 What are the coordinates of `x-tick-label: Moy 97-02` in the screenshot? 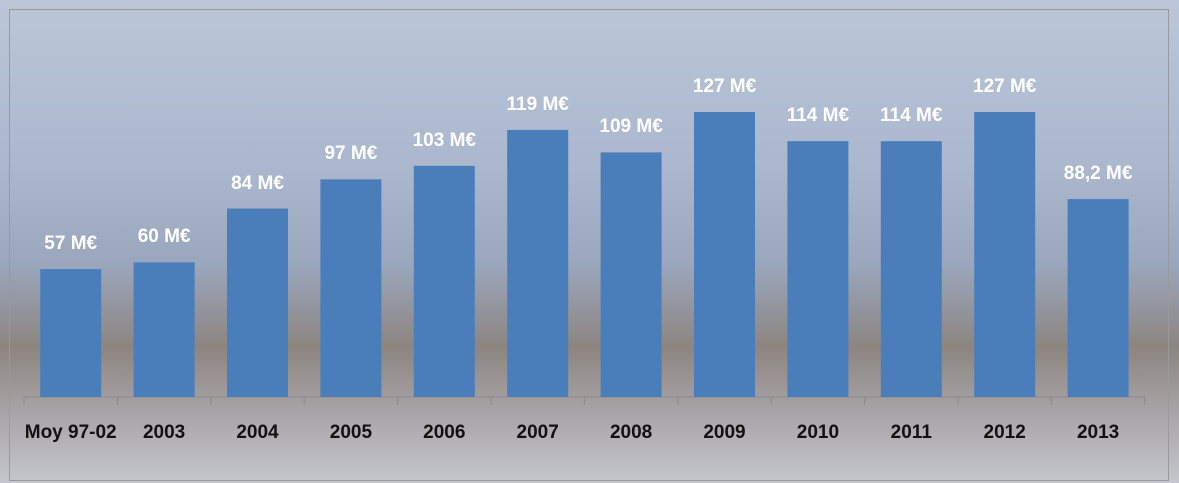 It's located at (70, 432).